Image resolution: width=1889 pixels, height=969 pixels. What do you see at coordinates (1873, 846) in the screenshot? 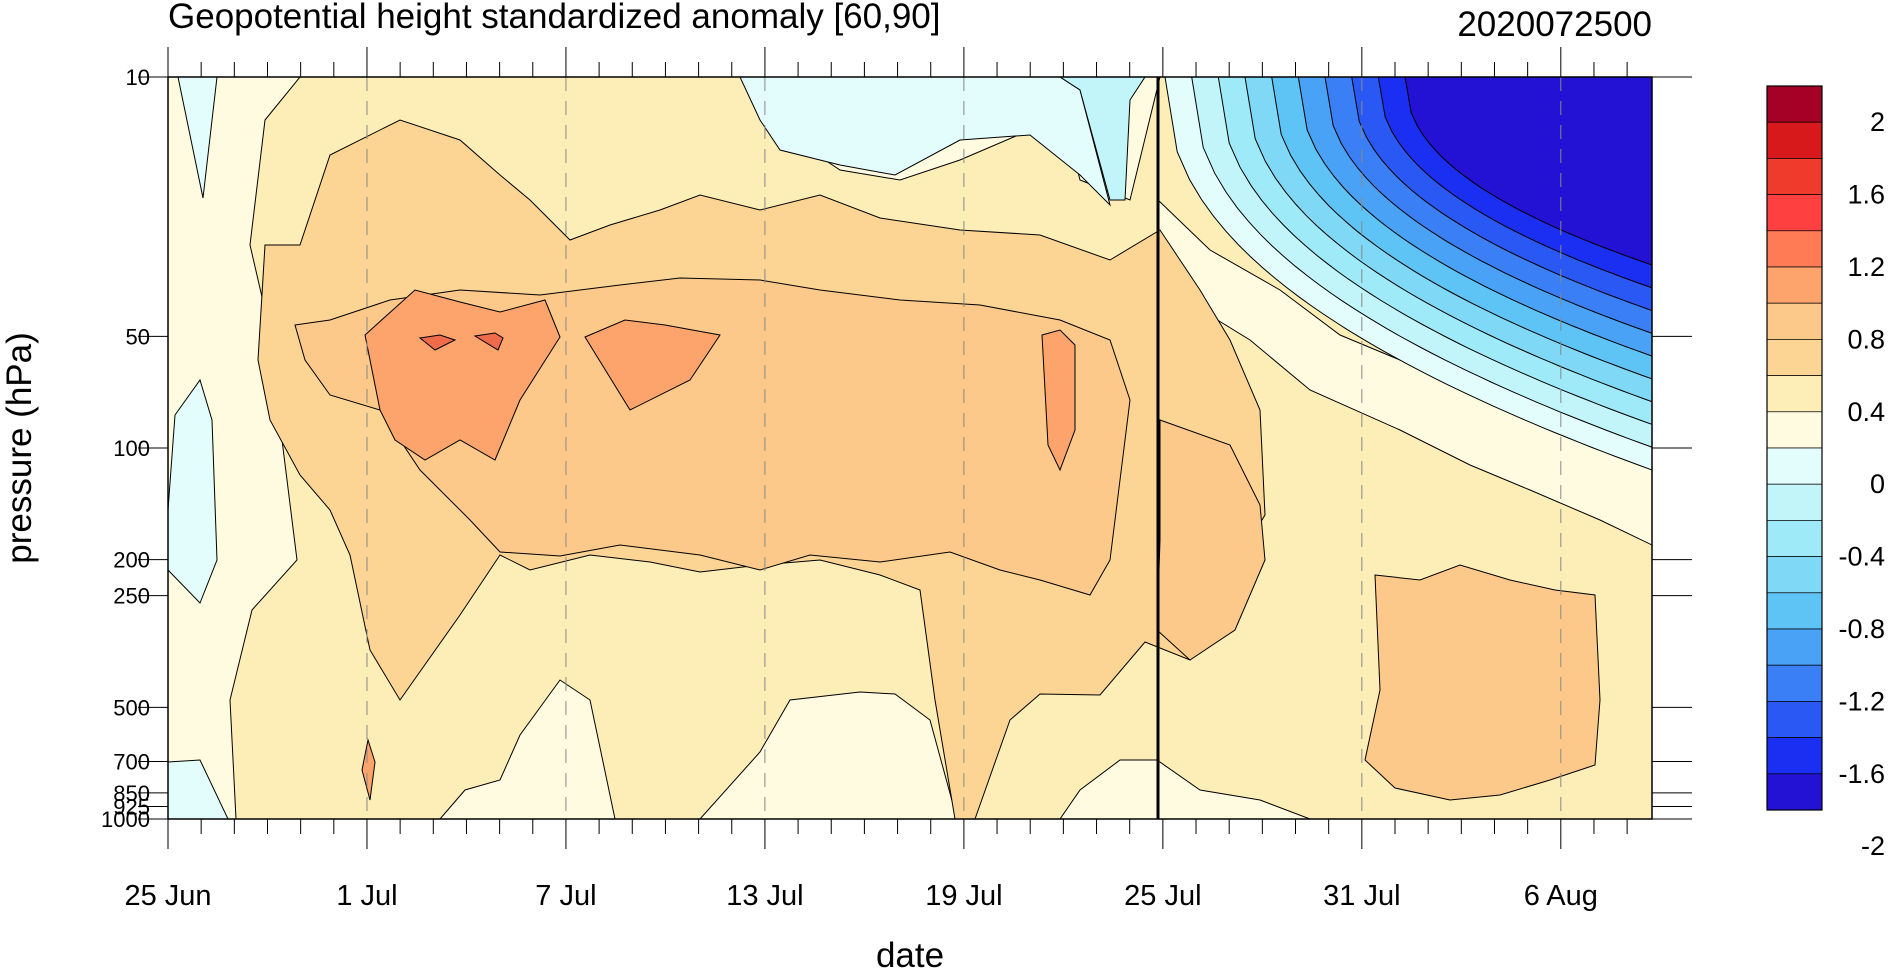
I see `colorbar-label: -2` at bounding box center [1873, 846].